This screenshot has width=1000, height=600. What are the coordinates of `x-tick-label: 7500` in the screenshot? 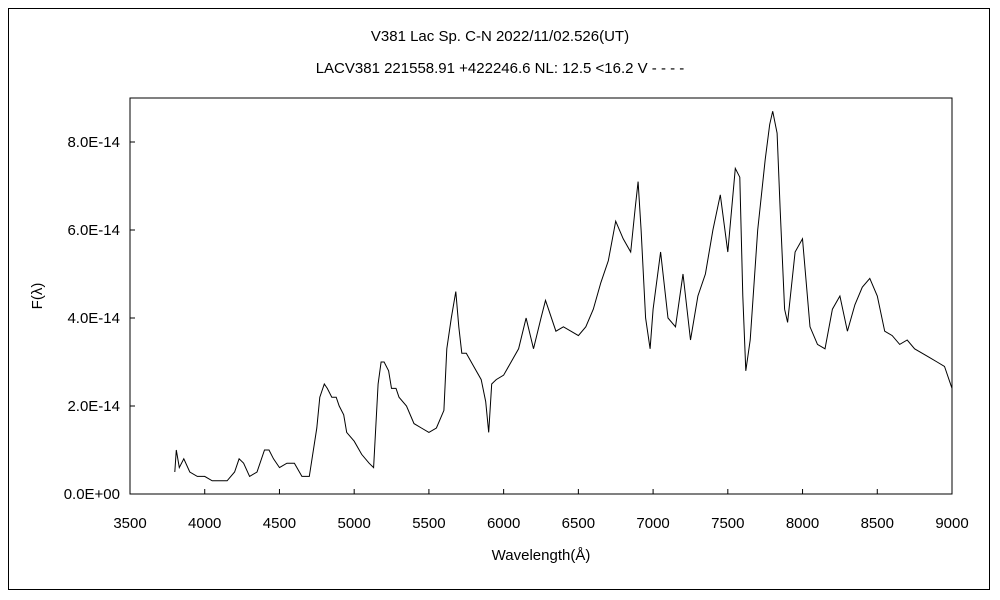 It's located at (727, 523).